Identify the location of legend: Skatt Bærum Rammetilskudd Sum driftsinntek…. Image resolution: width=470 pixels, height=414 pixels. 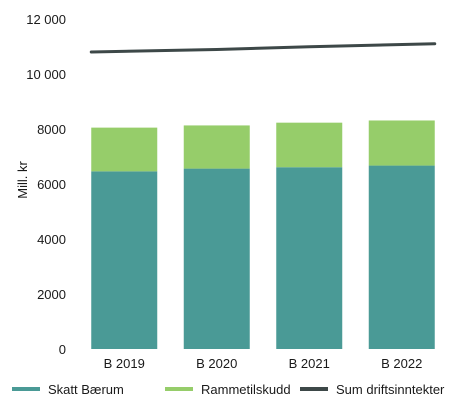
(228, 389).